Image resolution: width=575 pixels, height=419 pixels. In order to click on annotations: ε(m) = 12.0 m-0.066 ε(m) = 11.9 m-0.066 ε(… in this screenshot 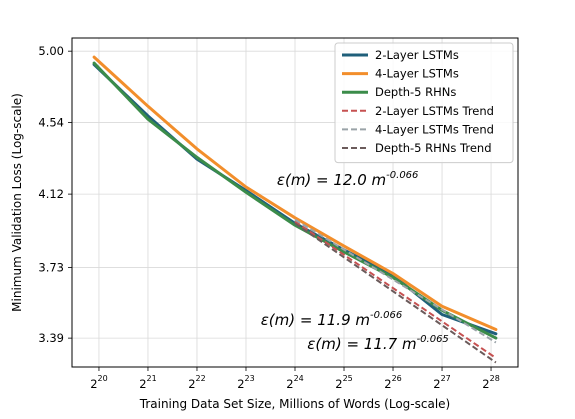, I will do `click(355, 261)`.